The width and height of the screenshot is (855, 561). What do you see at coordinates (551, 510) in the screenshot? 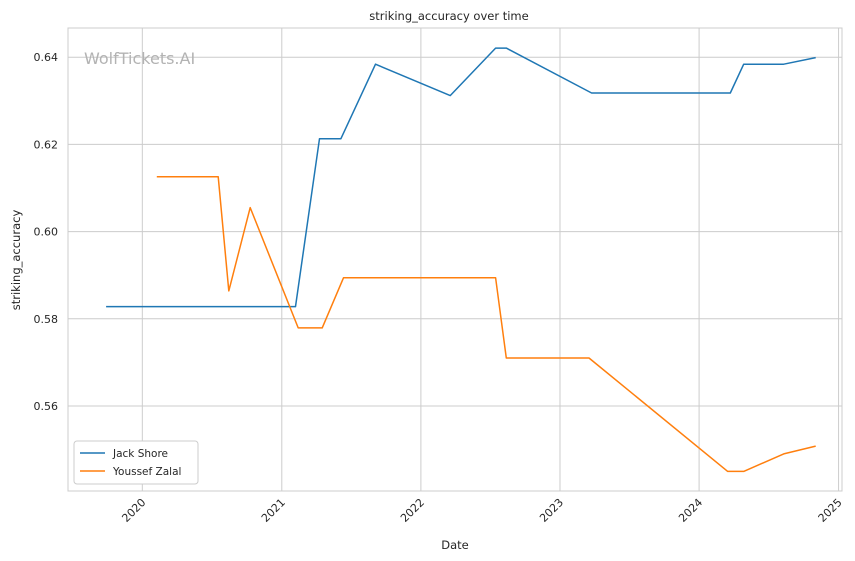
I see `x-tick-label: 2023` at bounding box center [551, 510].